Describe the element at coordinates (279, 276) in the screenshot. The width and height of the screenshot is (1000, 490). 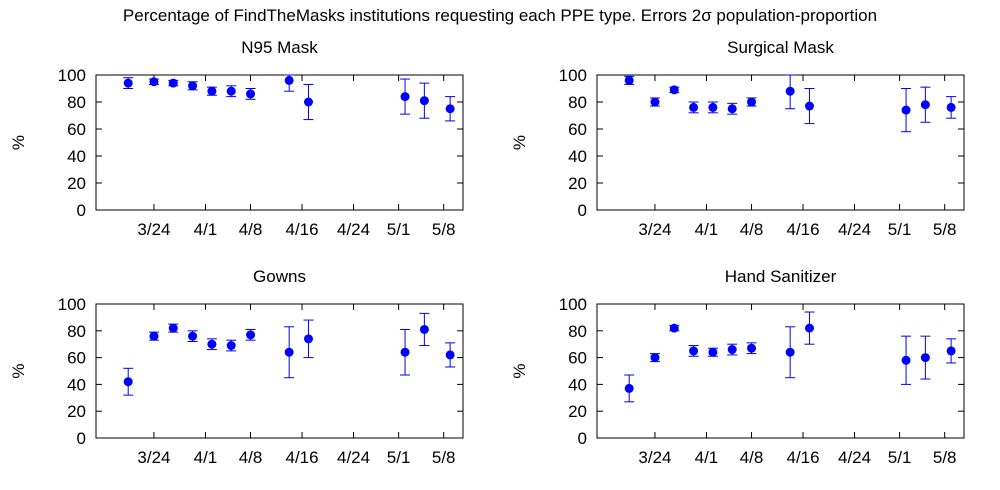
I see `chart-title: Gowns` at that location.